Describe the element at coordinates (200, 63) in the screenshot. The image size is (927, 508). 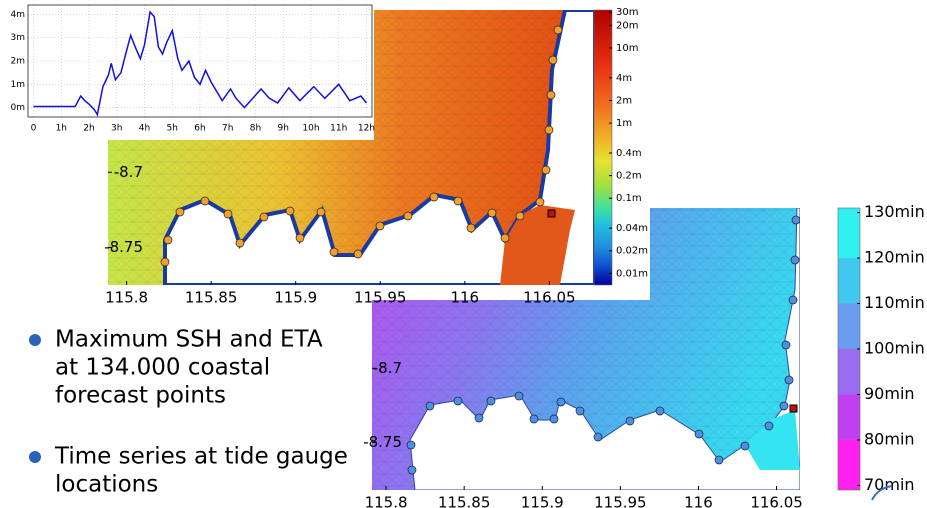
I see `series-line` at that location.